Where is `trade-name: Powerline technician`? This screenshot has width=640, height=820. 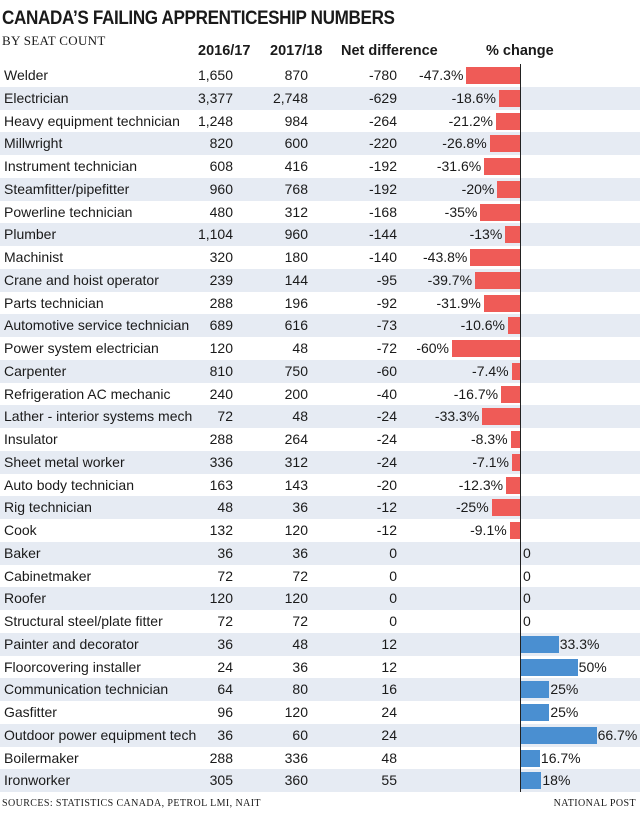
trade-name: Powerline technician is located at coordinates (68, 211).